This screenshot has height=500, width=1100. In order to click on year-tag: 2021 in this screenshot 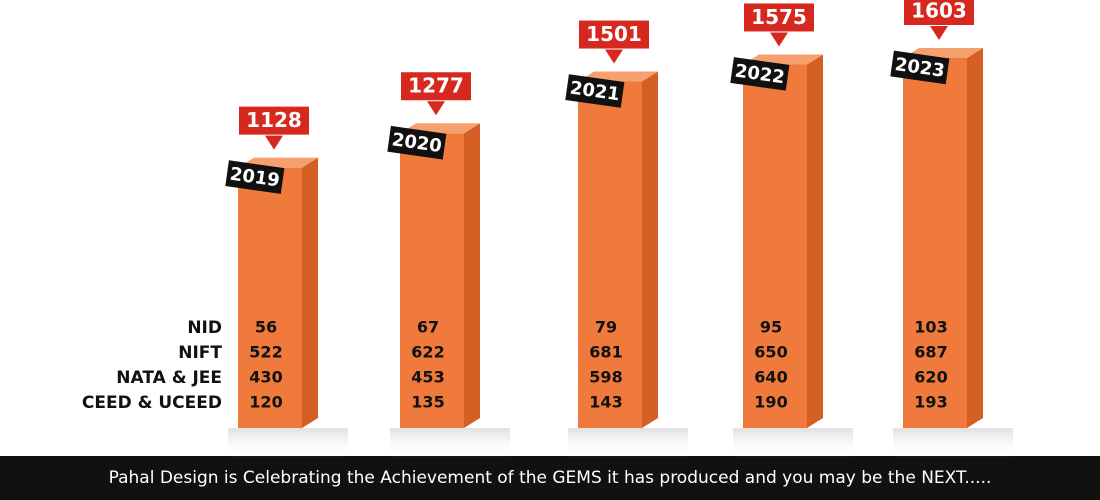, I will do `click(595, 91)`.